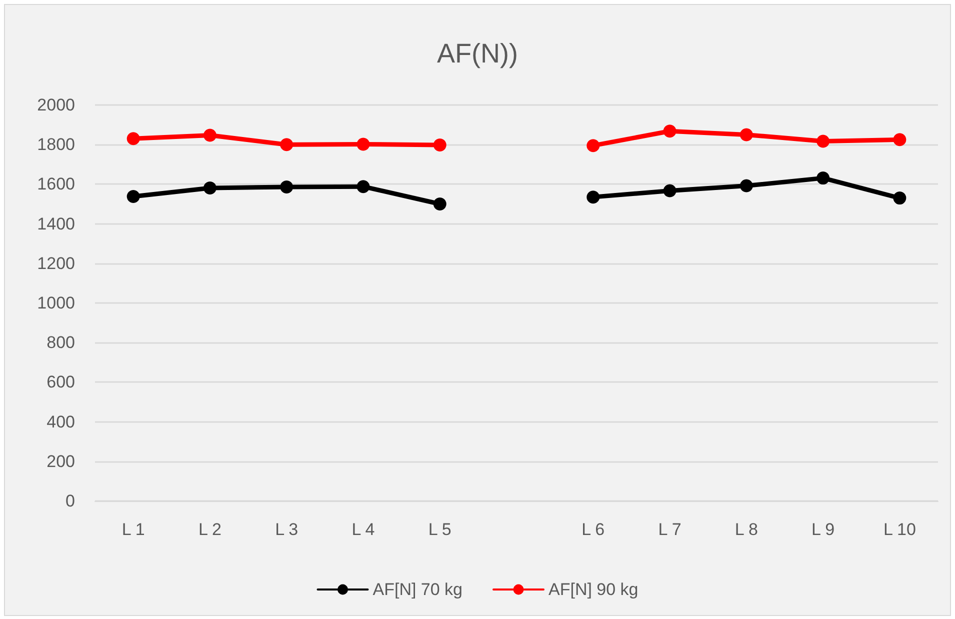  Describe the element at coordinates (133, 529) in the screenshot. I see `x-tick-label: L 1` at that location.